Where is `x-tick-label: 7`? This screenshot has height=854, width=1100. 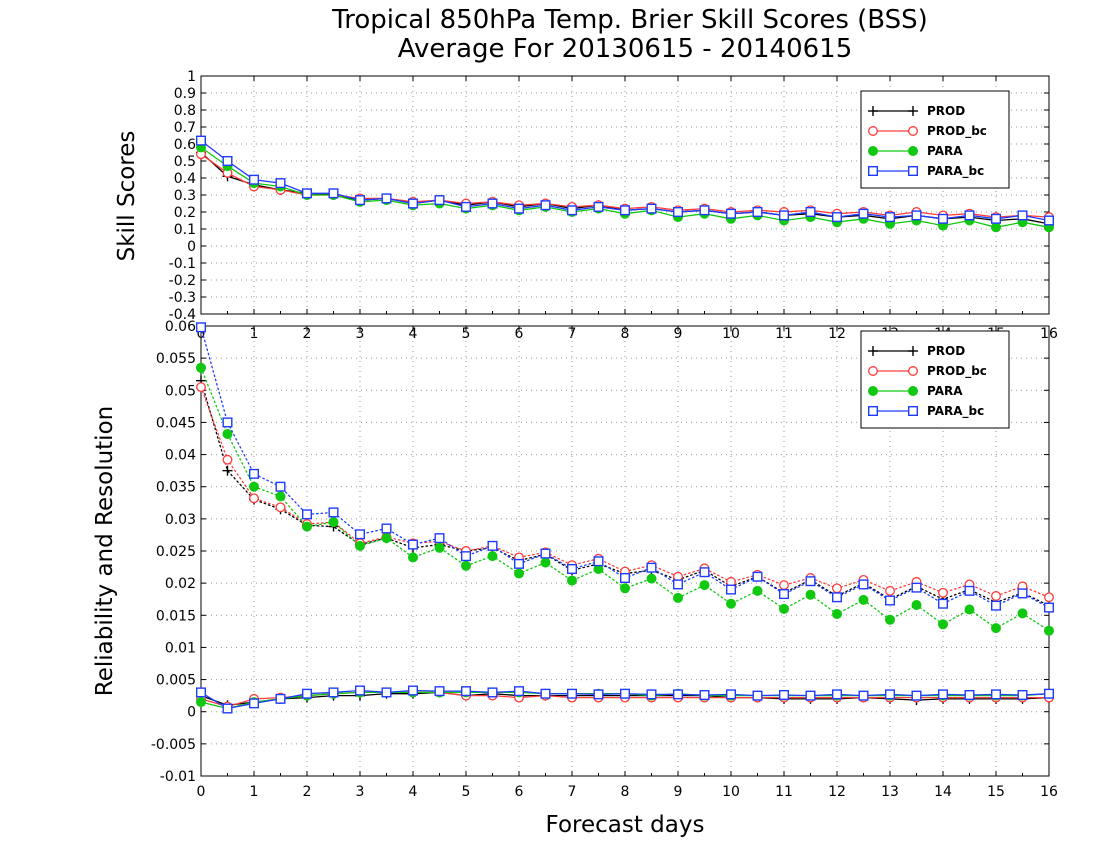
x-tick-label: 7 is located at coordinates (572, 334).